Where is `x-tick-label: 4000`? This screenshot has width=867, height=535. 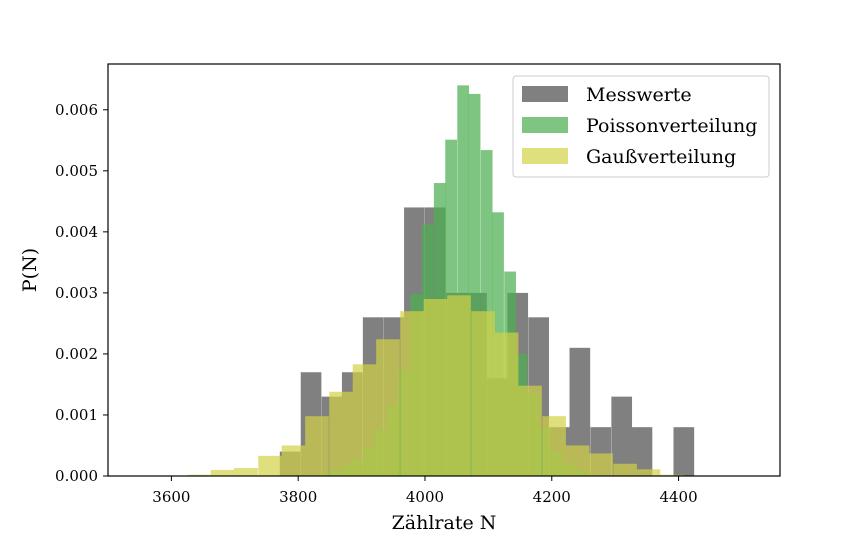
x-tick-label: 4000 is located at coordinates (425, 497).